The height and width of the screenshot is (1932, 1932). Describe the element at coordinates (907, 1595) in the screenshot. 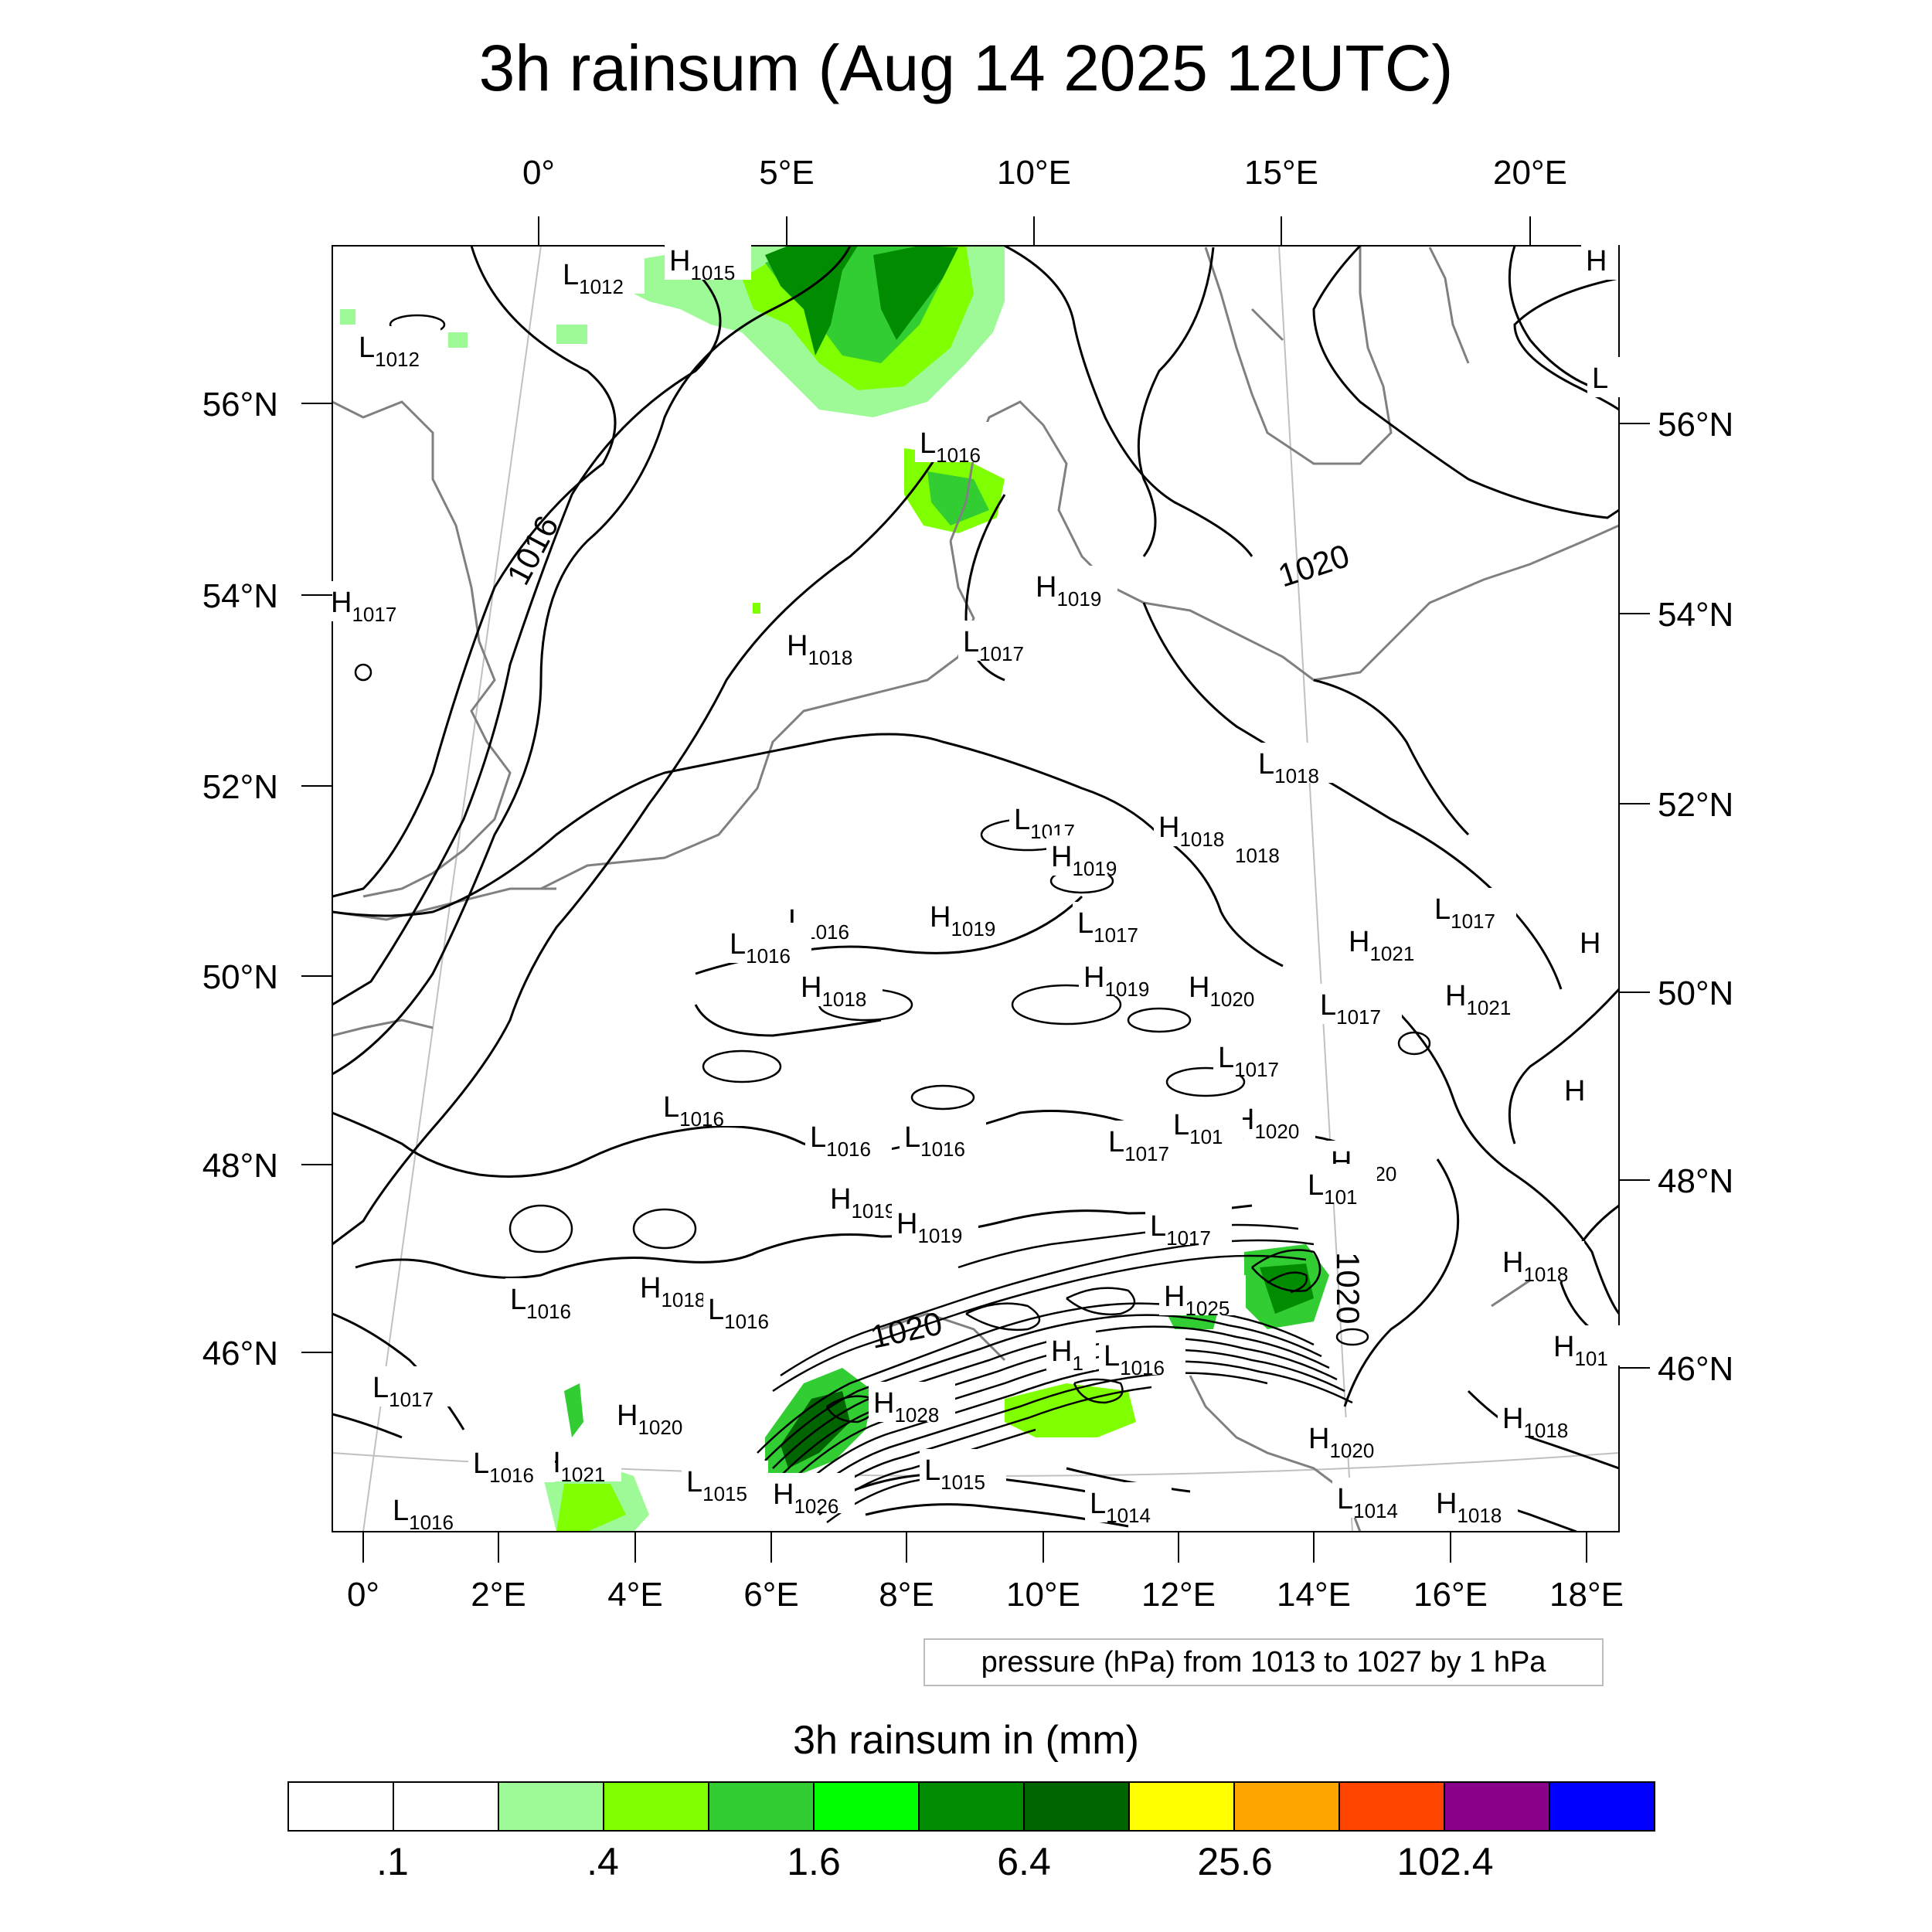

I see `tick-label: 8°E` at that location.